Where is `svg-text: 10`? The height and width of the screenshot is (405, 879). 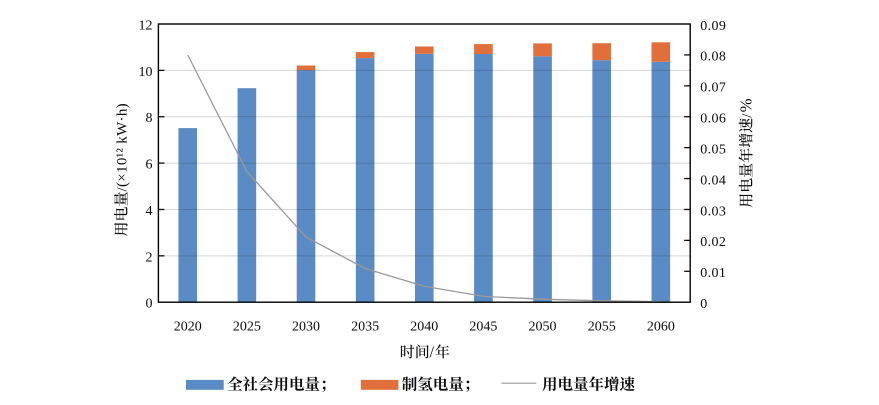 svg-text: 10 is located at coordinates (146, 72).